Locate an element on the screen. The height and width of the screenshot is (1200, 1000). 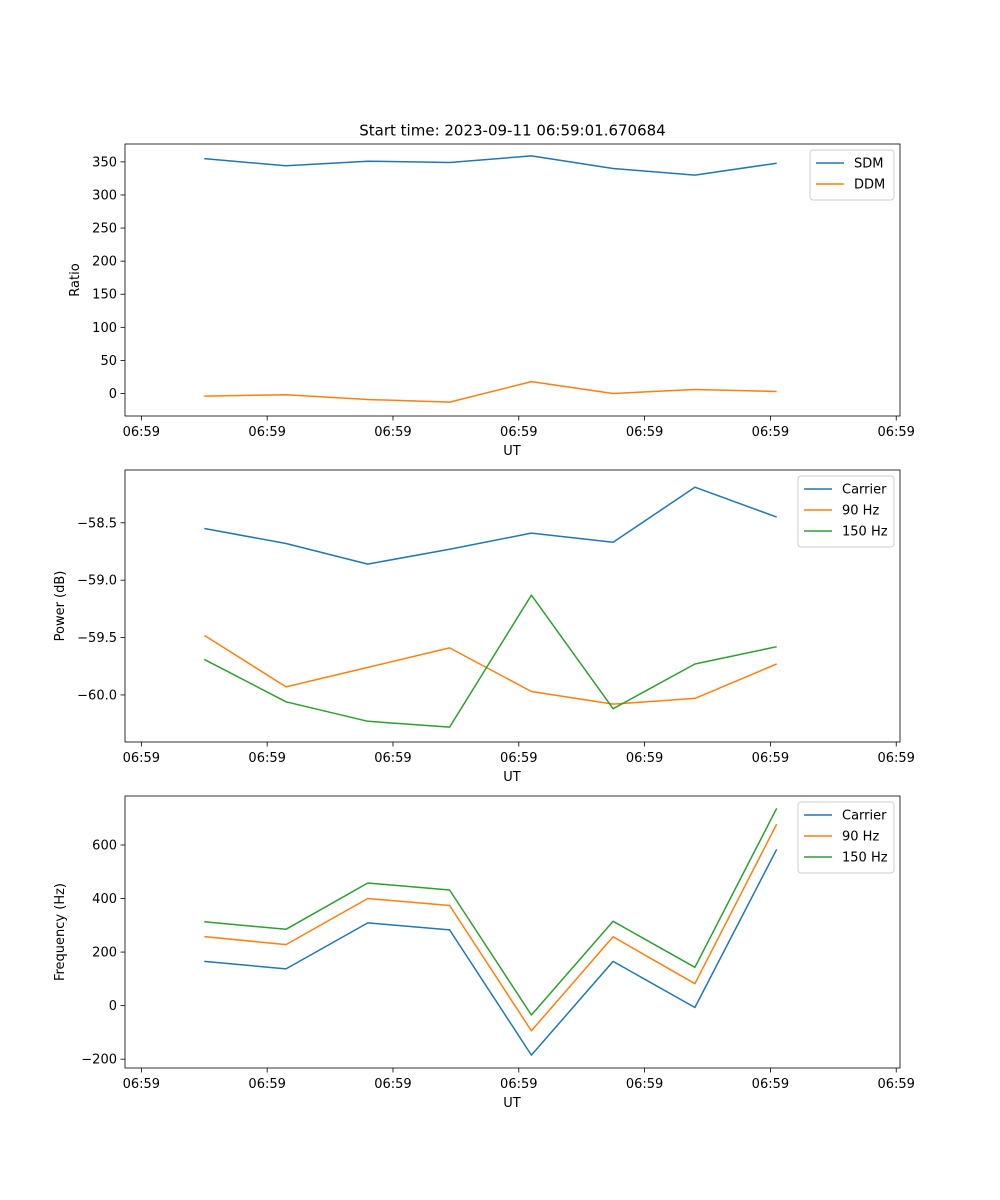
y-tick-label: 150 is located at coordinates (104, 295).